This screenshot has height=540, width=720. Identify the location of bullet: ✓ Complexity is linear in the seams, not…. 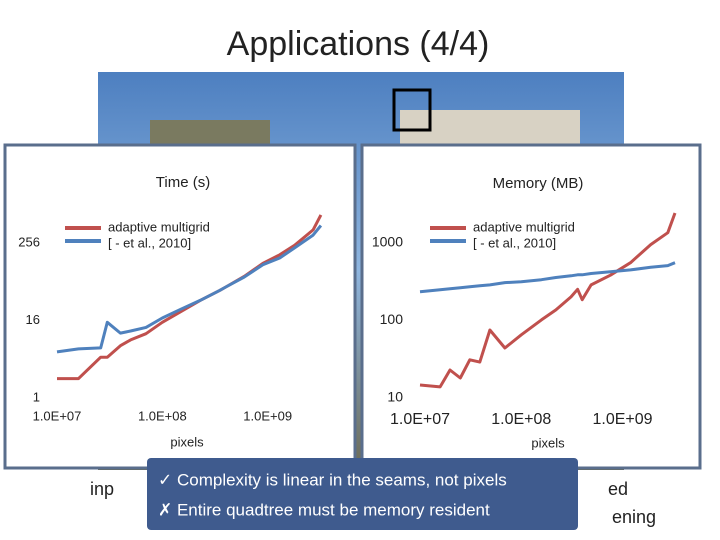
(332, 479).